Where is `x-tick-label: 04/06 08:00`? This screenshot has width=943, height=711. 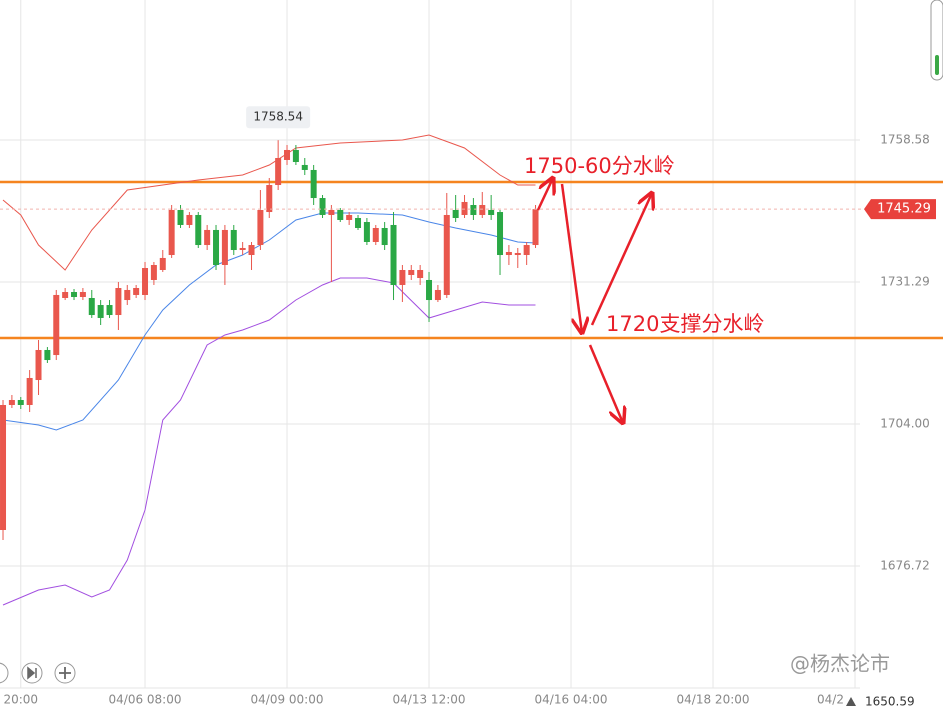
x-tick-label: 04/06 08:00 is located at coordinates (145, 700).